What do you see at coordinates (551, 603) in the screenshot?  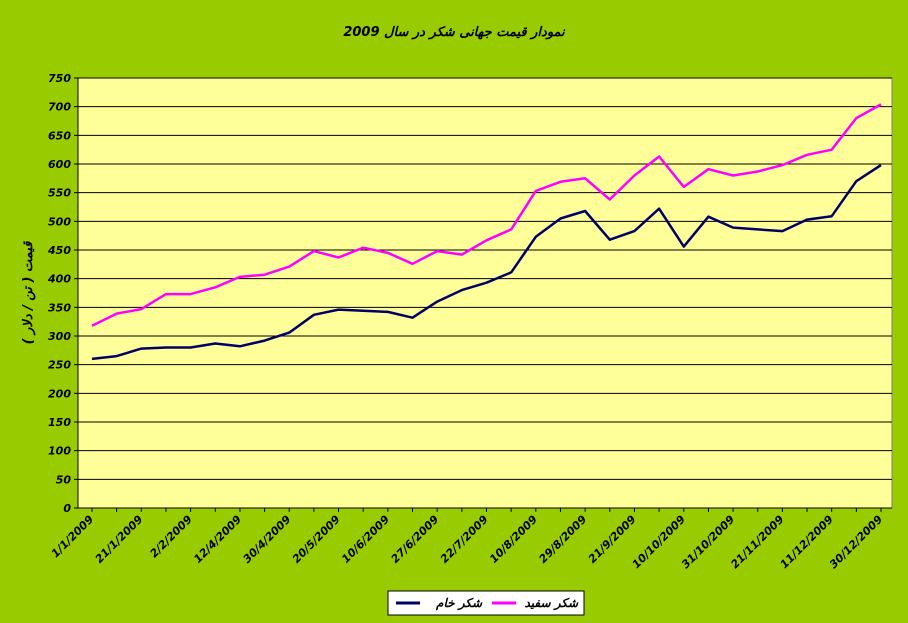 I see `legend-label-1: شکر سفید` at bounding box center [551, 603].